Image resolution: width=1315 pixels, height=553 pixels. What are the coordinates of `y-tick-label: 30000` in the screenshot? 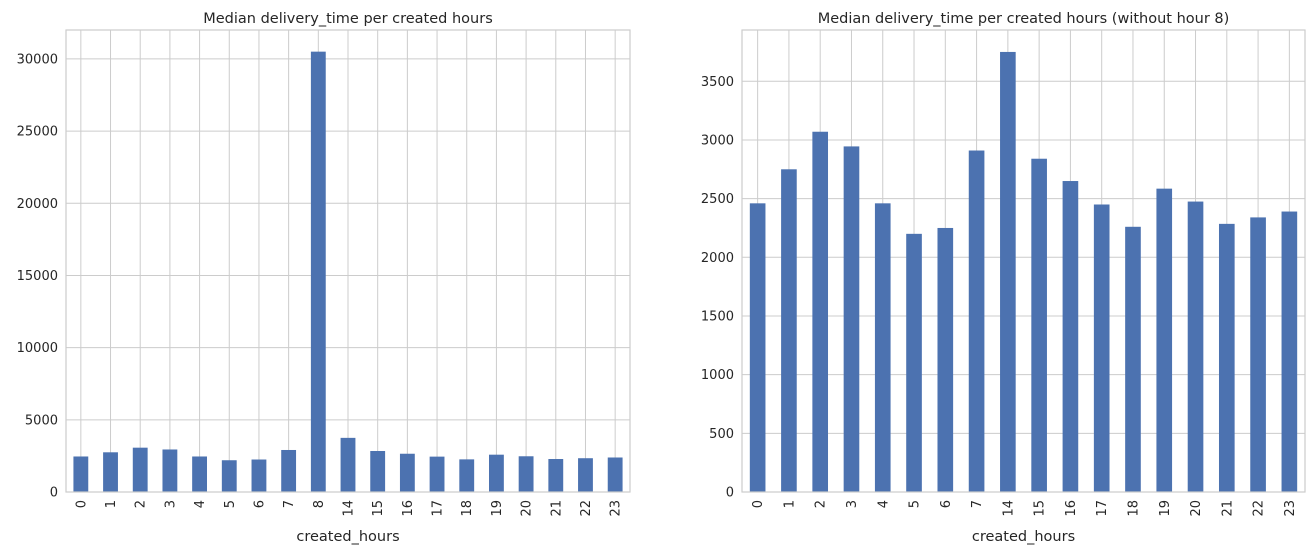 It's located at (37, 59).